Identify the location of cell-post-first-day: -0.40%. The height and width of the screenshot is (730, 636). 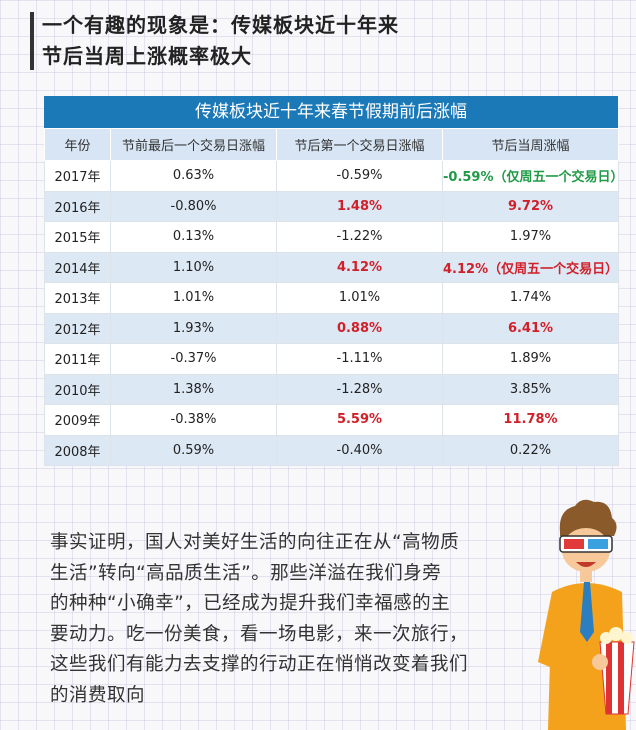
(359, 450).